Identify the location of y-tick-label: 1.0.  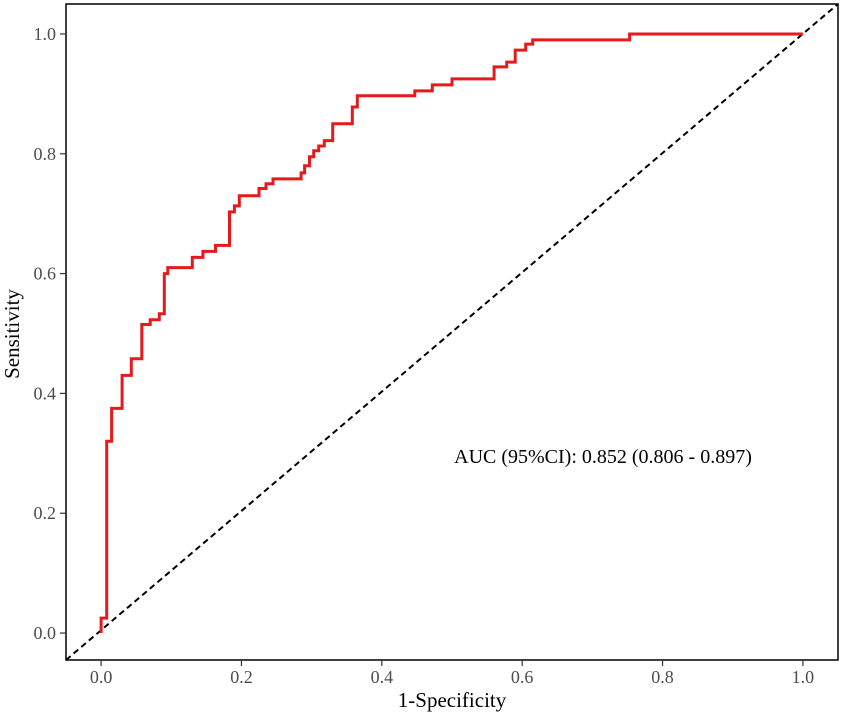
(45, 34).